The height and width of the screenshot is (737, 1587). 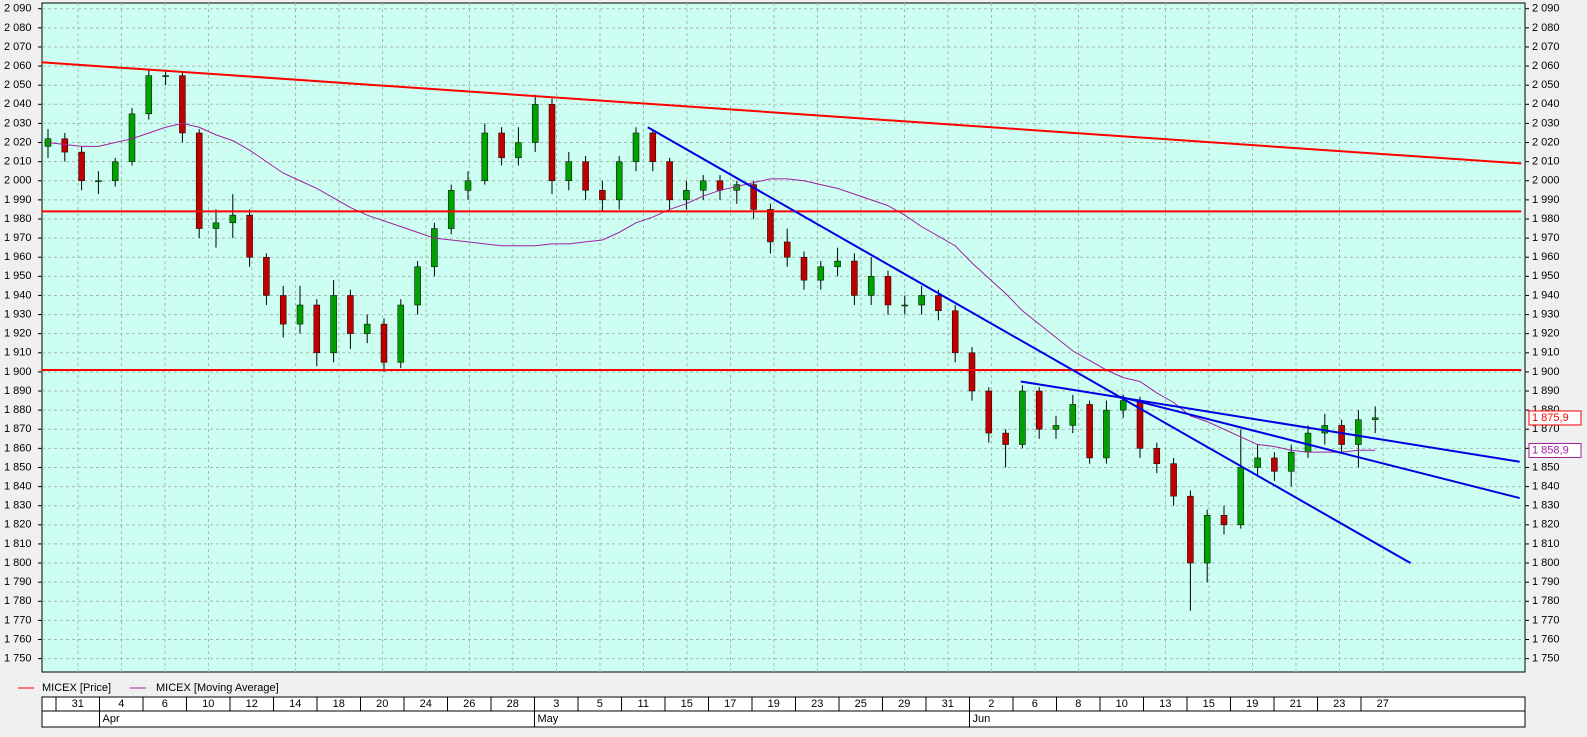 What do you see at coordinates (1546, 276) in the screenshot?
I see `y-tick-label: 1 950` at bounding box center [1546, 276].